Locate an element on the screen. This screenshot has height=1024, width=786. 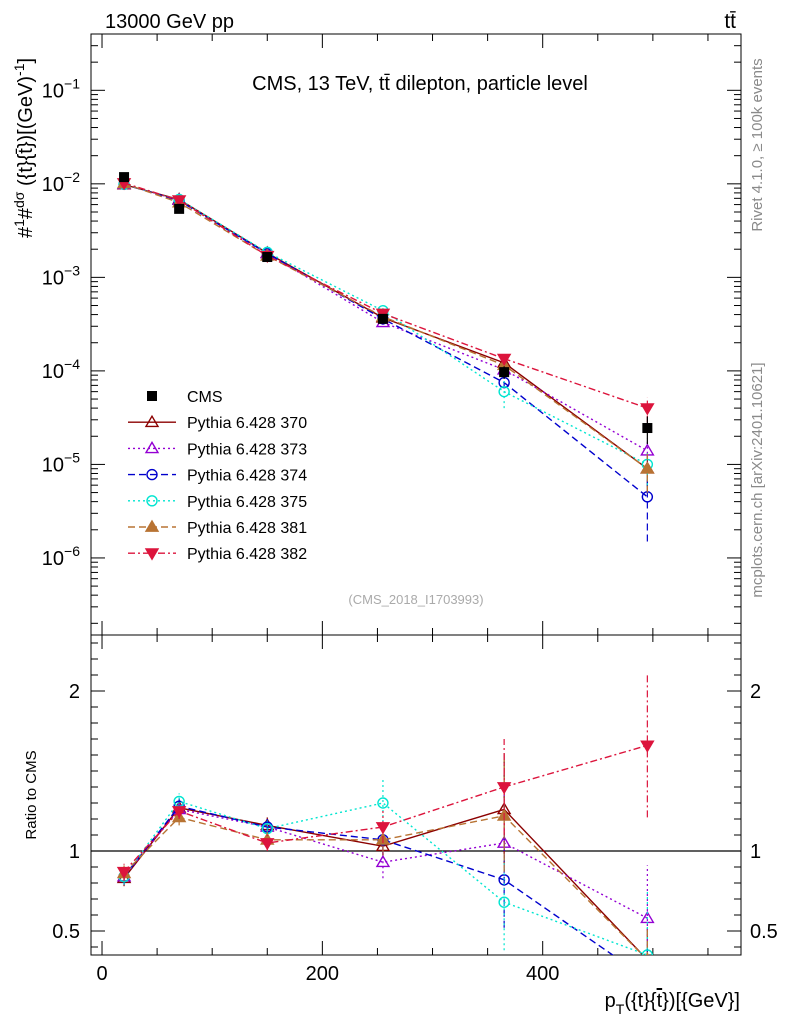
beam-label: 13000 GeV pp is located at coordinates (169, 22).